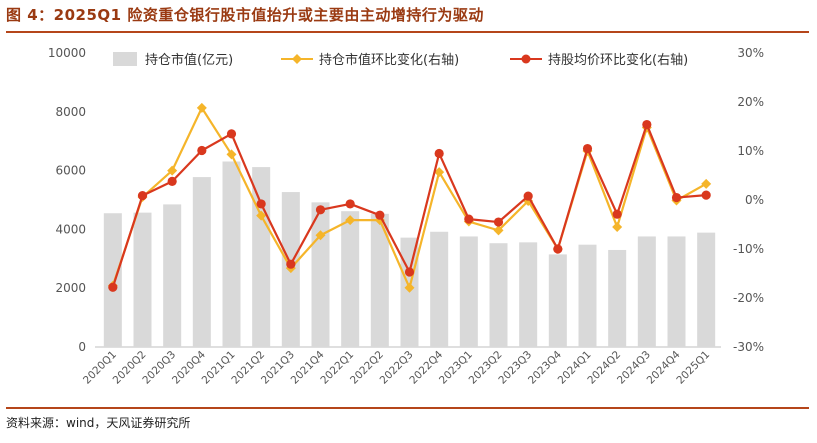 This screenshot has height=443, width=817. Describe the element at coordinates (750, 102) in the screenshot. I see `right-axis-tick: 20%` at that location.